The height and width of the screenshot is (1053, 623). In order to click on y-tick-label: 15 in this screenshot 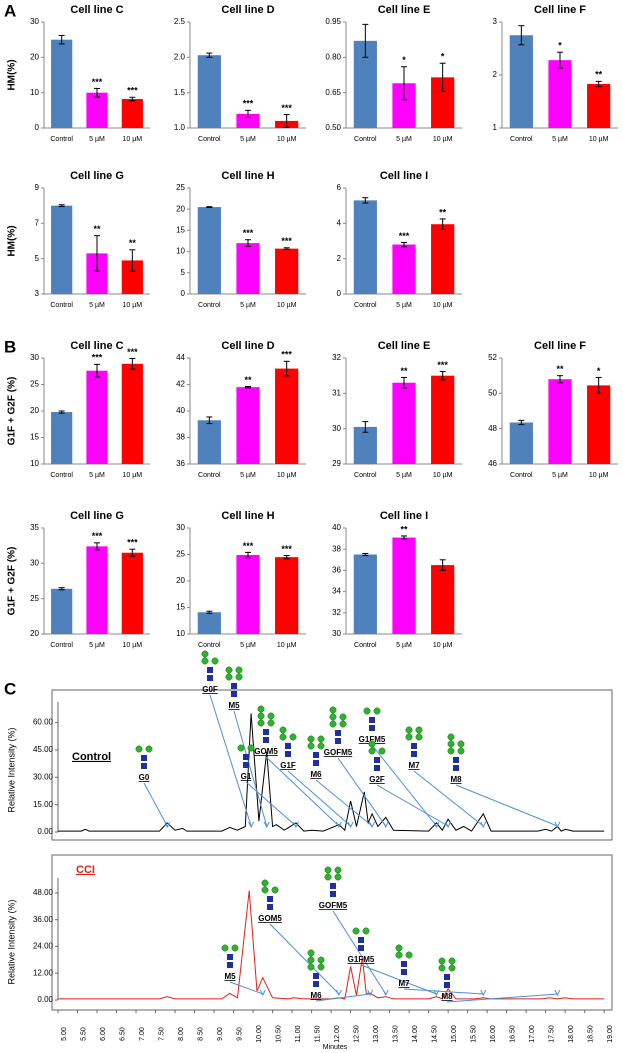, I will do `click(180, 230)`.